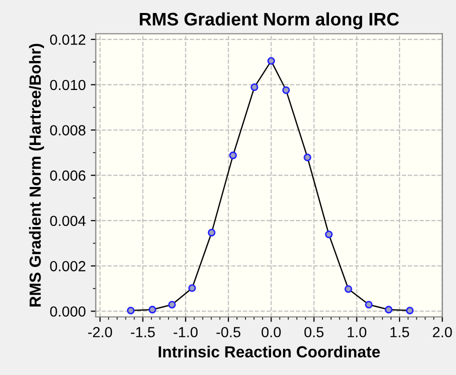  What do you see at coordinates (142, 332) in the screenshot?
I see `x-tick-label: -1.5` at bounding box center [142, 332].